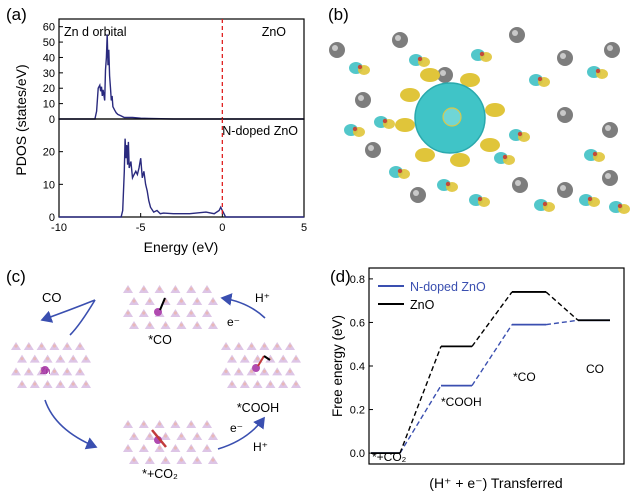 The image size is (632, 494). I want to click on free-energy-y-ticks: 0.0 0.2 0.4 0.6 0.8, so click(361, 367).